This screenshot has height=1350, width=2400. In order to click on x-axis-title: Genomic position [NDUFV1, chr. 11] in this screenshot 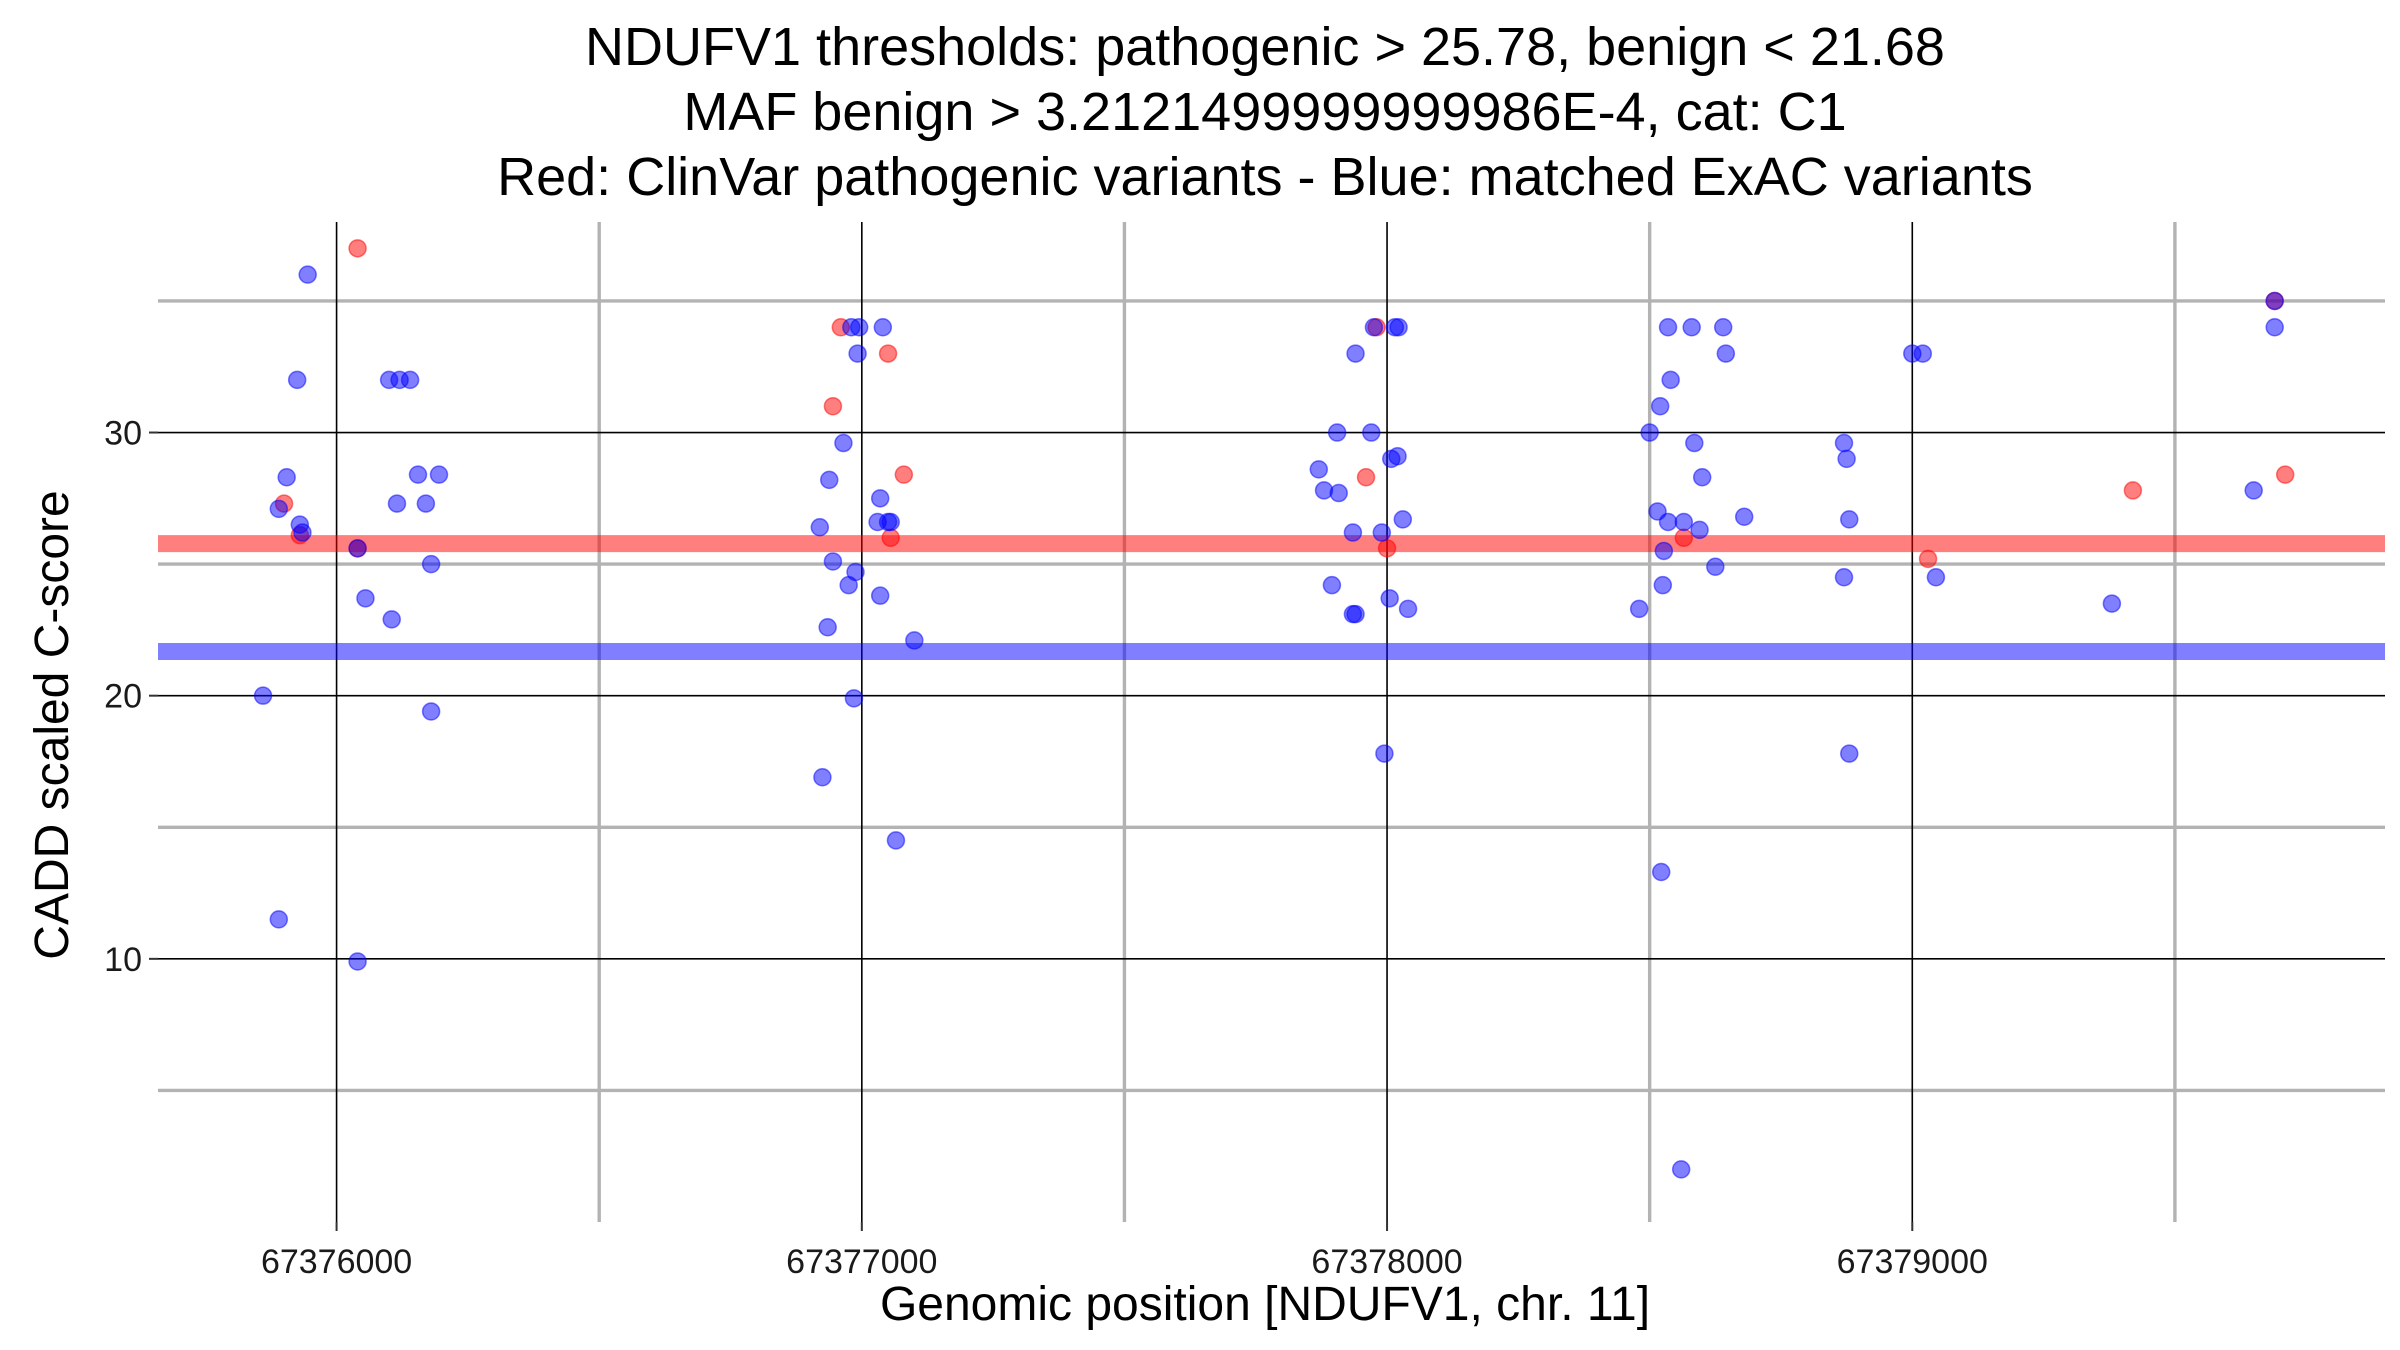, I will do `click(1265, 1304)`.